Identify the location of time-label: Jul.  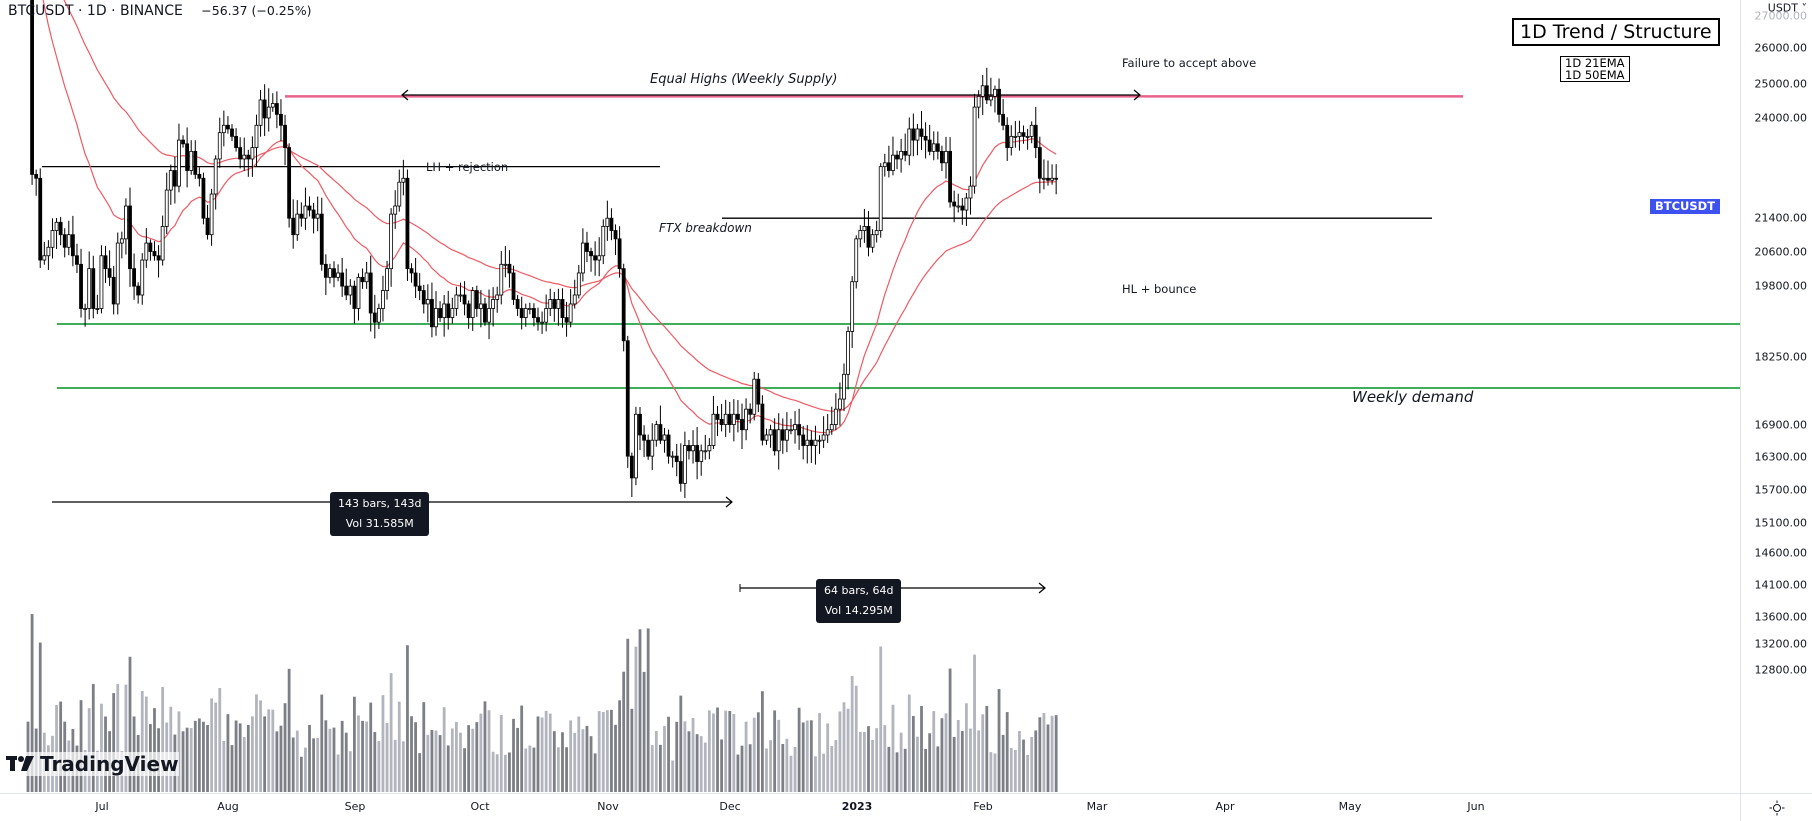
(102, 806).